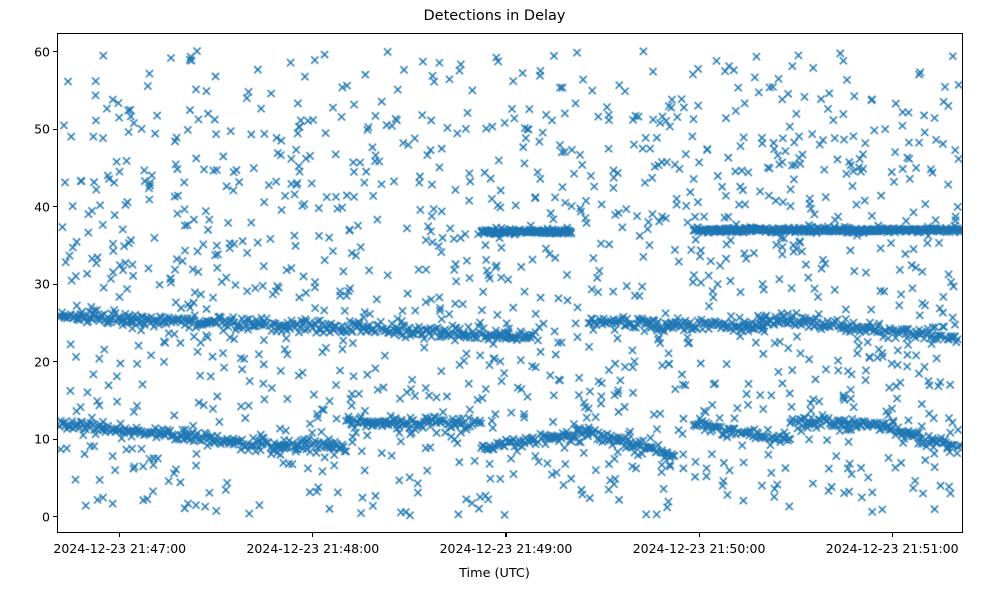 Image resolution: width=989 pixels, height=590 pixels. What do you see at coordinates (42, 362) in the screenshot?
I see `y-tick-label: 20` at bounding box center [42, 362].